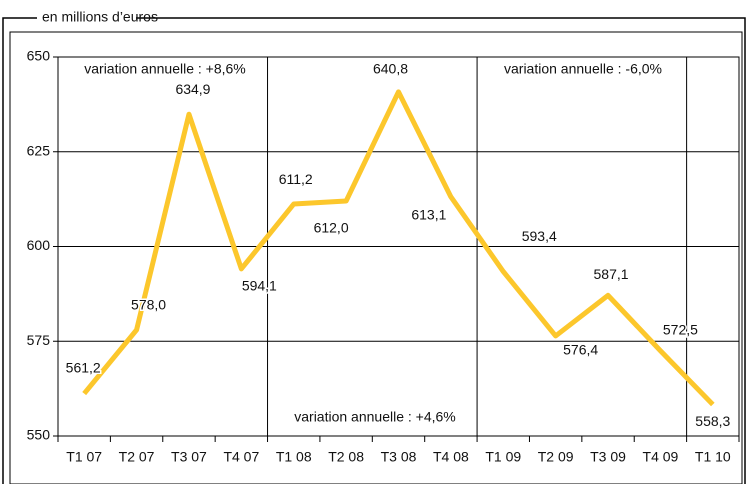 The width and height of the screenshot is (747, 484). Describe the element at coordinates (39, 56) in the screenshot. I see `y-tick-label: 650` at that location.